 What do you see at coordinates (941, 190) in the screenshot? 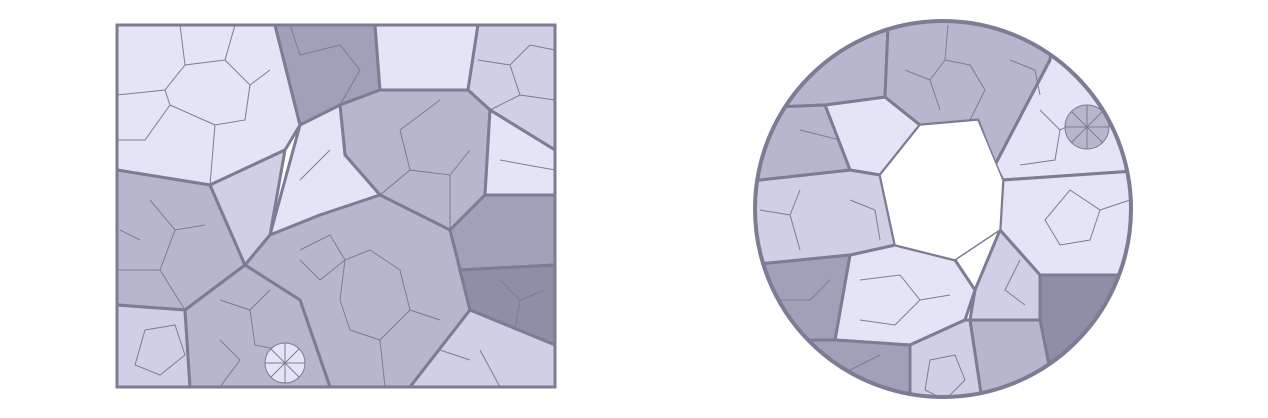
I see `ring-hole` at bounding box center [941, 190].